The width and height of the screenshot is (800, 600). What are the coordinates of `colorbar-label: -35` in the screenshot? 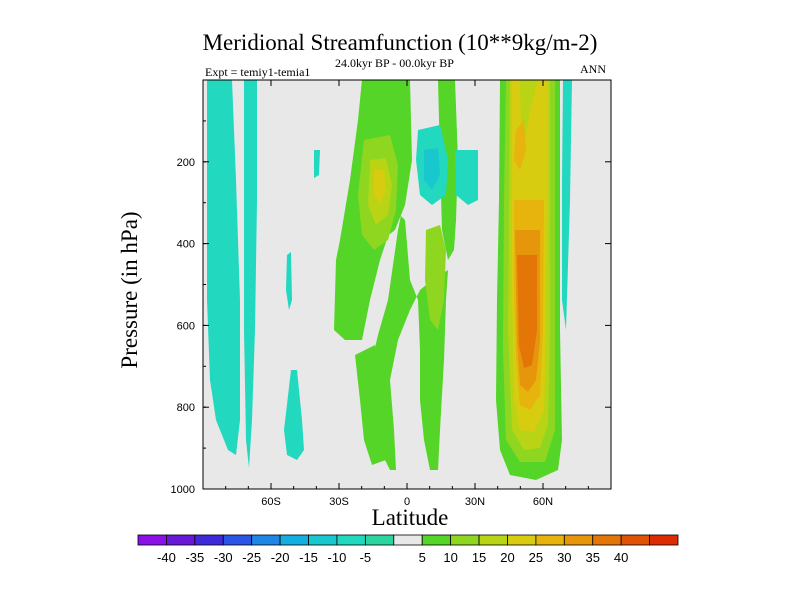 It's located at (194, 557).